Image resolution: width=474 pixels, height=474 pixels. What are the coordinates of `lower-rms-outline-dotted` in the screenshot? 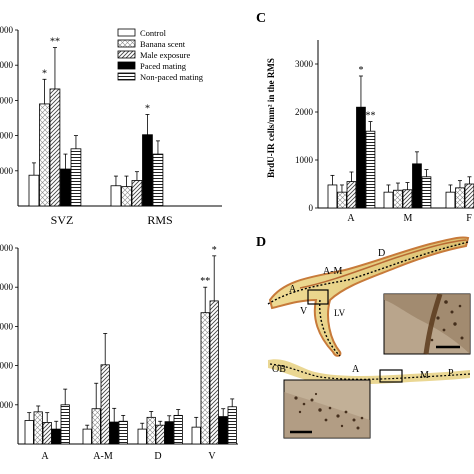 It's located at (370, 371).